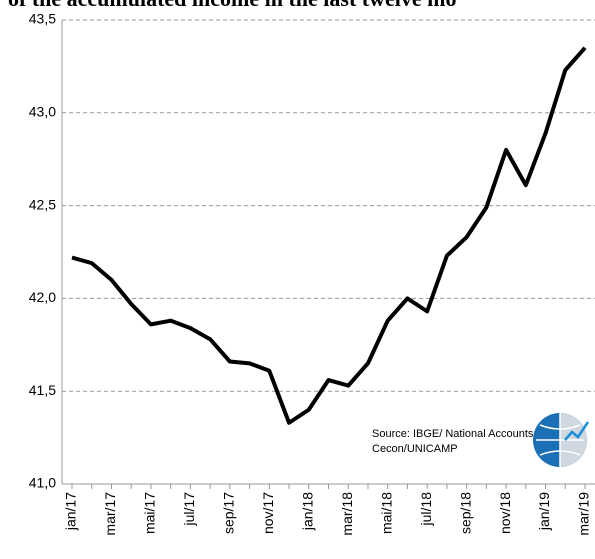 This screenshot has width=595, height=559. What do you see at coordinates (42, 19) in the screenshot?
I see `y-tick-label: 43,5` at bounding box center [42, 19].